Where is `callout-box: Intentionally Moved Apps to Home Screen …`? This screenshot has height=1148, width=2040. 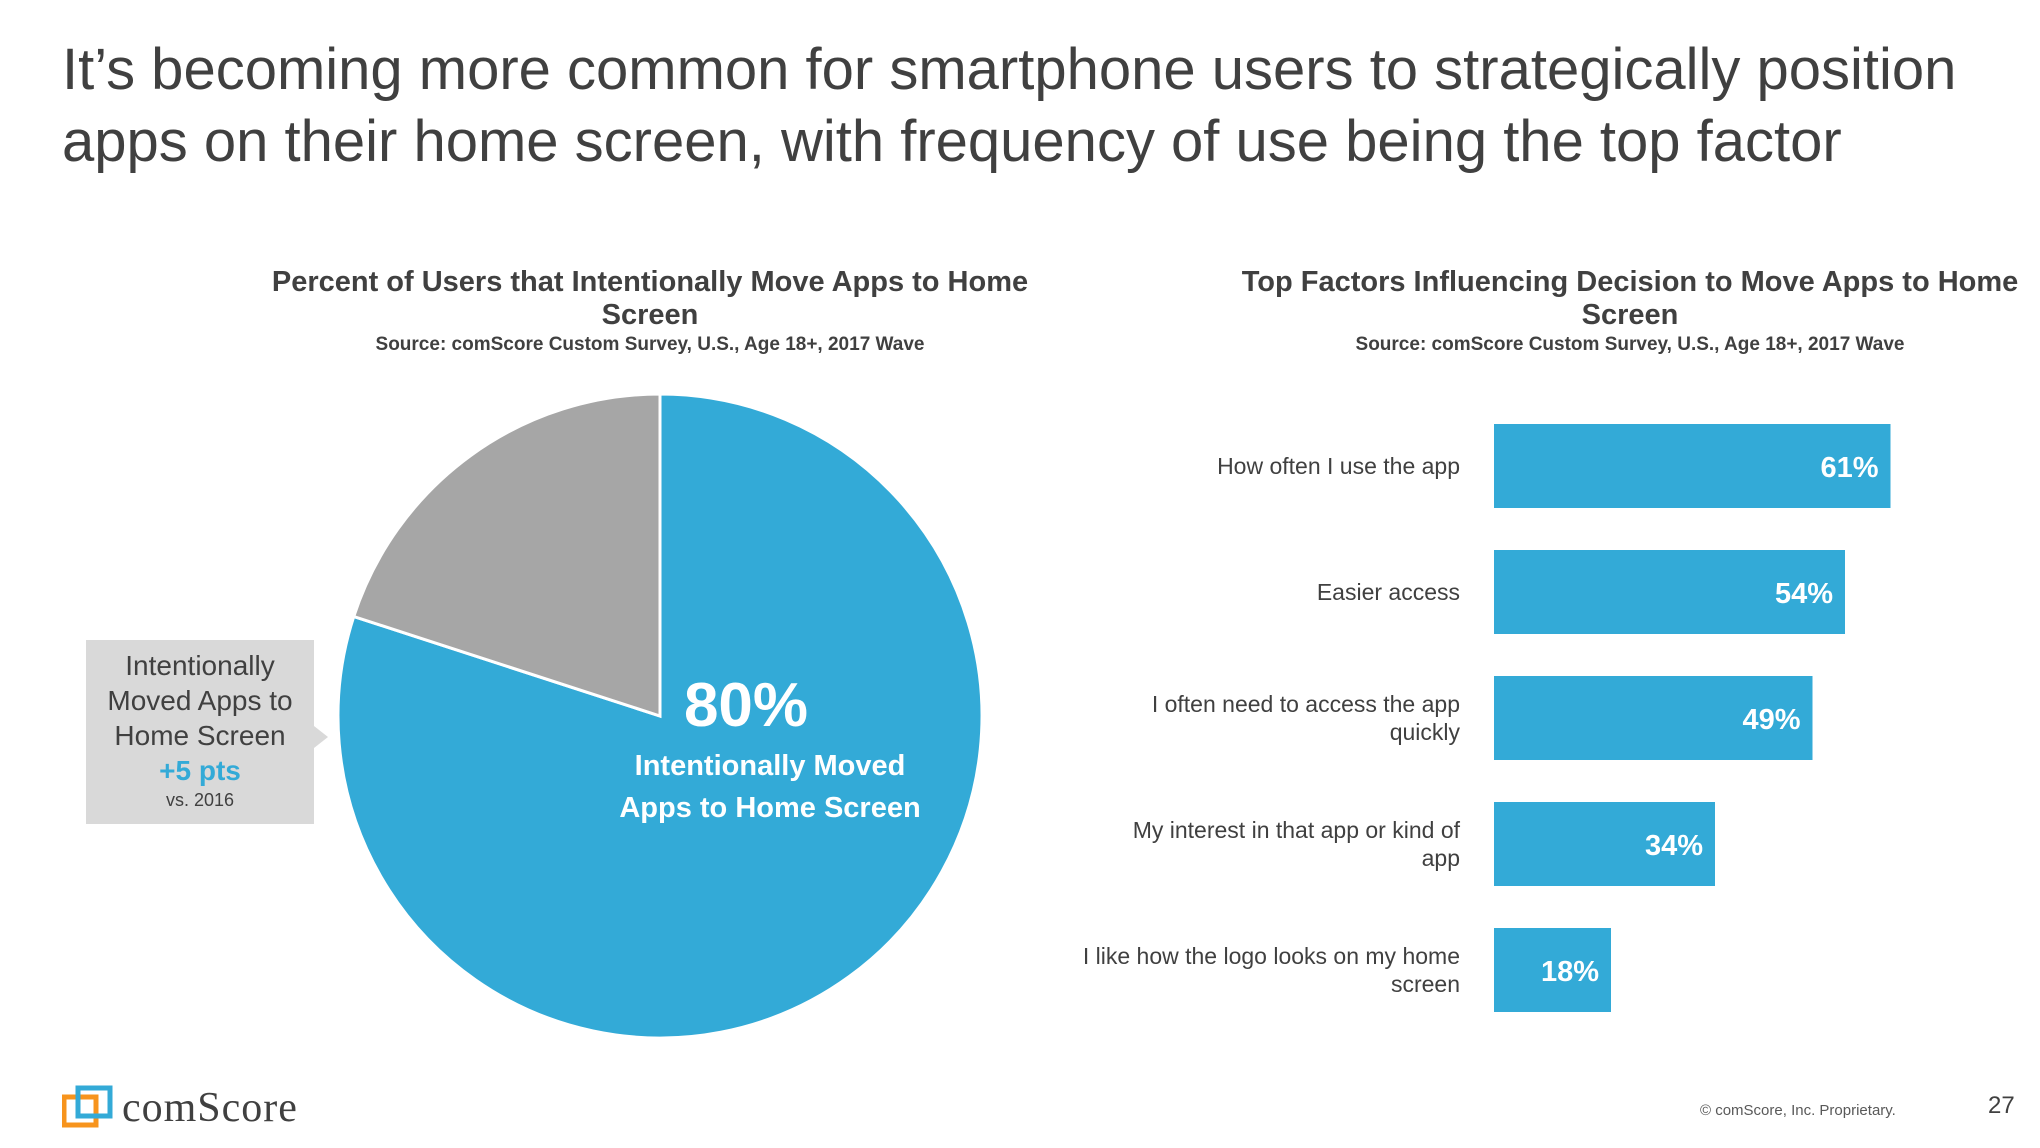
callout-box: Intentionally Moved Apps to Home Screen … is located at coordinates (200, 732).